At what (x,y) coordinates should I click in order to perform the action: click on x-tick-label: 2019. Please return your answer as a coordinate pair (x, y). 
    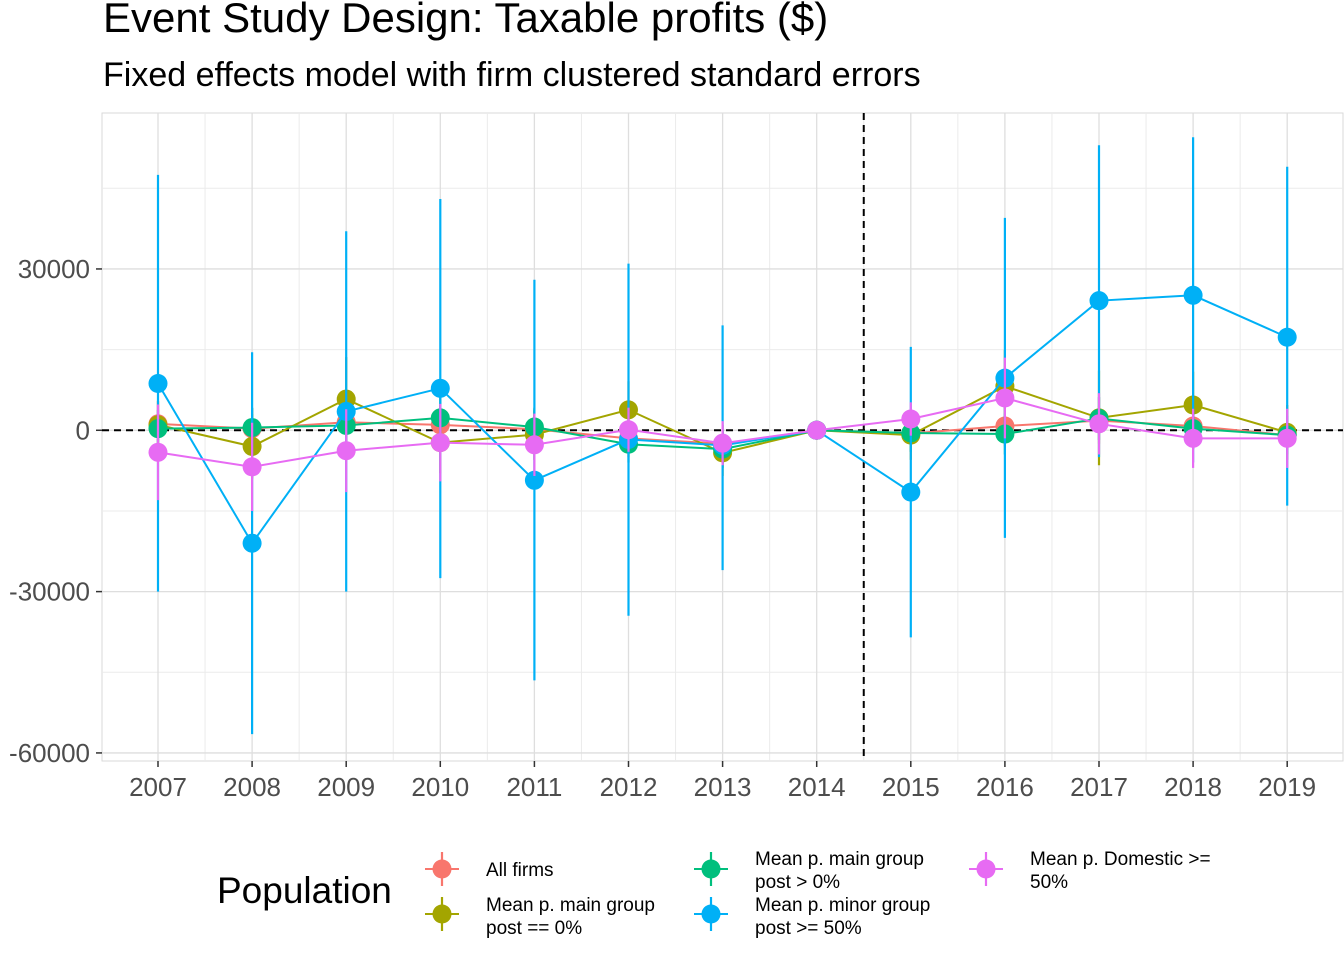
    Looking at the image, I should click on (1287, 787).